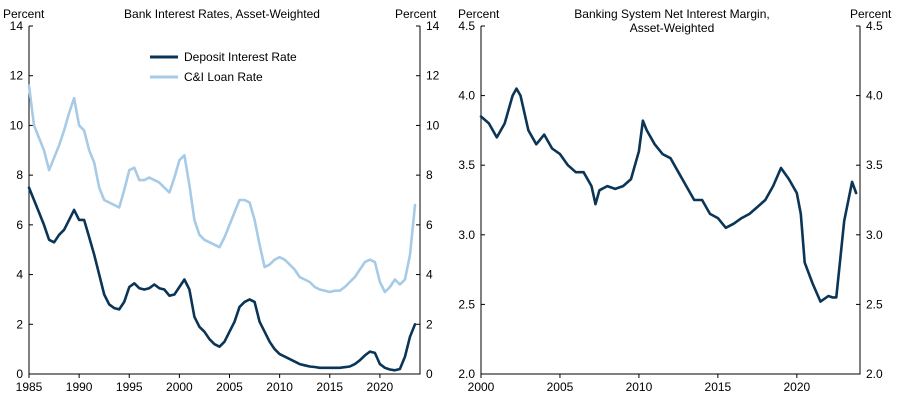 This screenshot has height=407, width=903. Describe the element at coordinates (671, 14) in the screenshot. I see `right-chart-title-line-1: Banking System Net Interest Margin,` at that location.